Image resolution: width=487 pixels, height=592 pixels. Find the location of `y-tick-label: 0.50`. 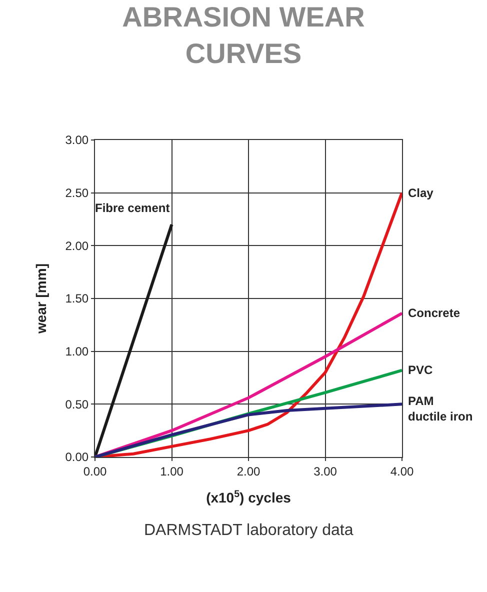

y-tick-label: 0.50 is located at coordinates (77, 404).